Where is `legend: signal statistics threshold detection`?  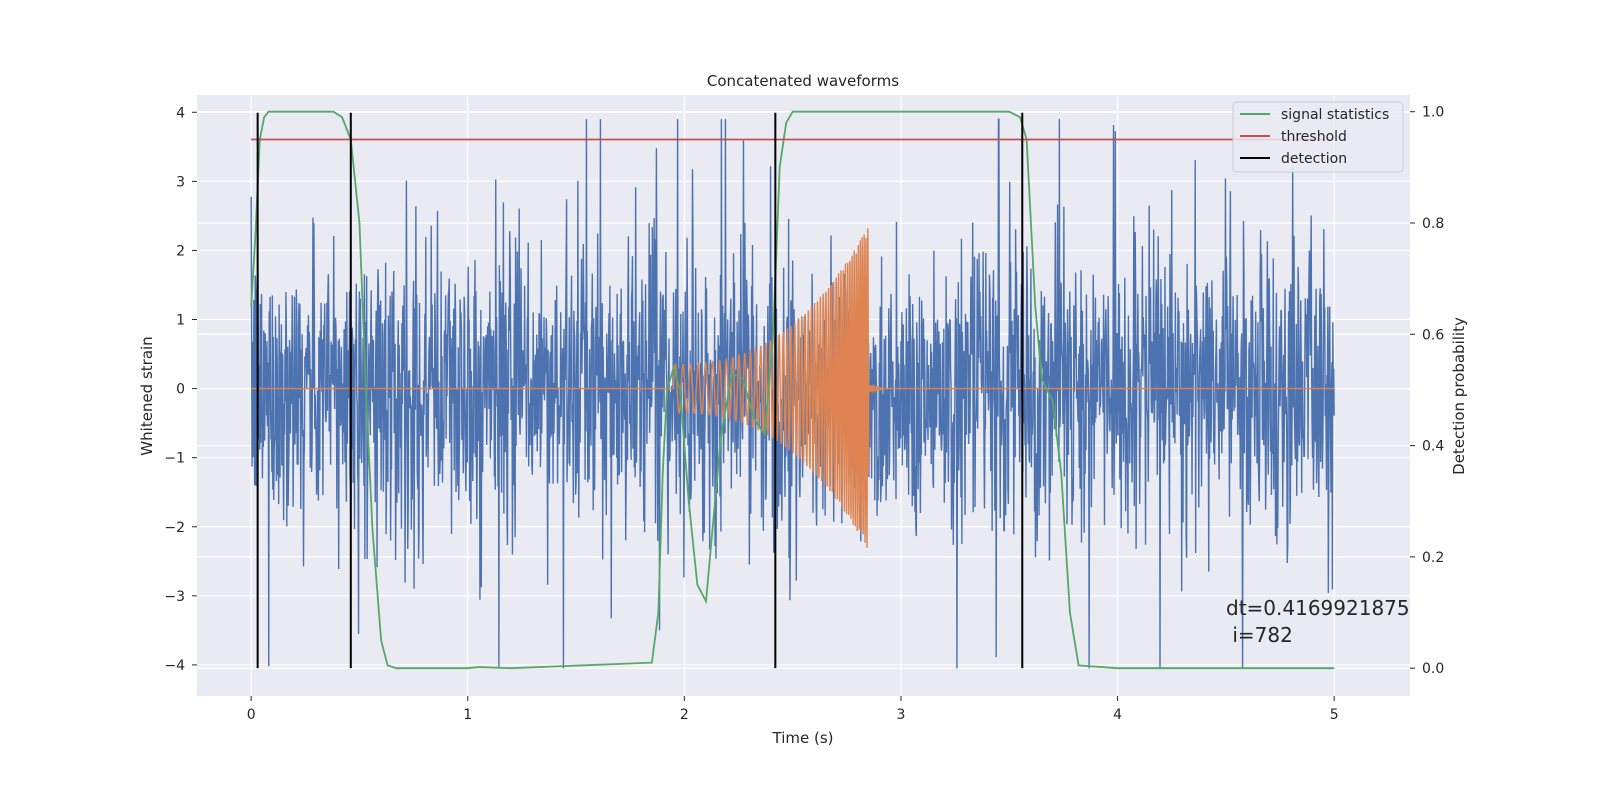
legend: signal statistics threshold detection is located at coordinates (1318, 137).